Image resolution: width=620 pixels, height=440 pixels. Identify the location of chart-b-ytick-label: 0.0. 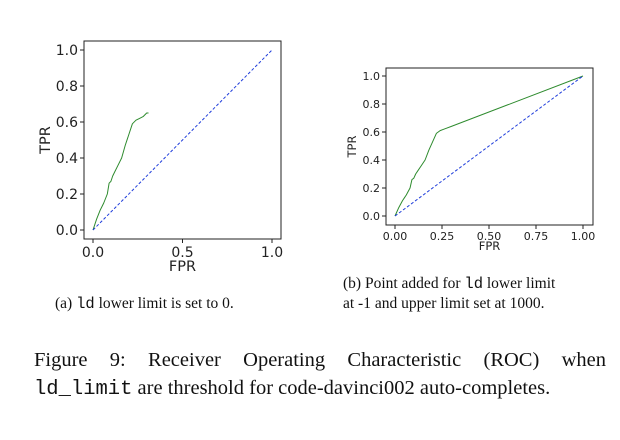
(372, 216).